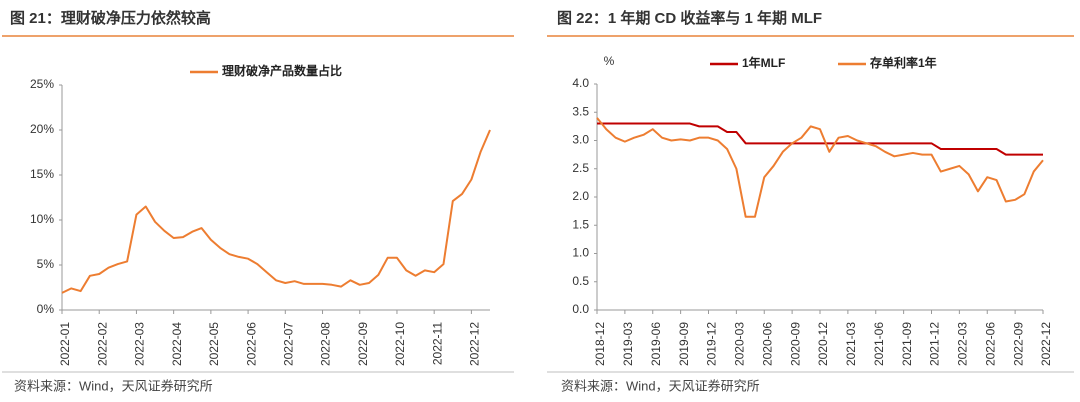  Describe the element at coordinates (288, 344) in the screenshot. I see `x-tick-label: 2022-07` at that location.